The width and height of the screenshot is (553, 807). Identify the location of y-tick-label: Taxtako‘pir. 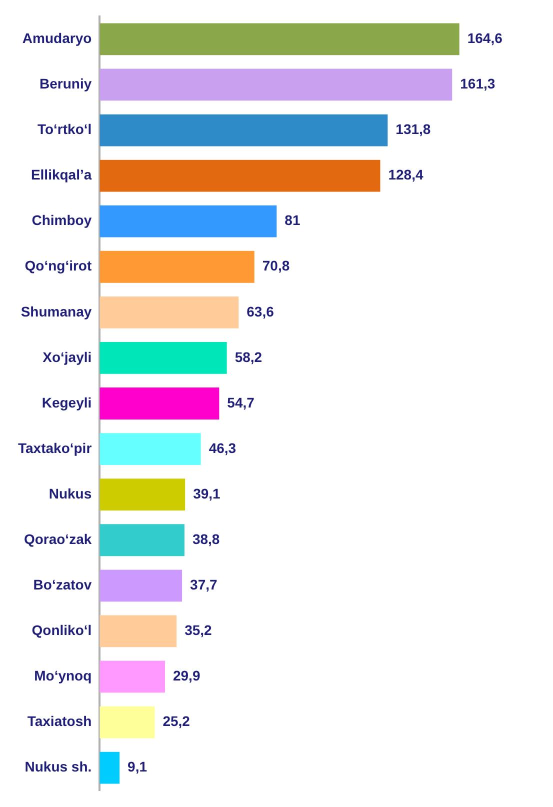
(55, 448).